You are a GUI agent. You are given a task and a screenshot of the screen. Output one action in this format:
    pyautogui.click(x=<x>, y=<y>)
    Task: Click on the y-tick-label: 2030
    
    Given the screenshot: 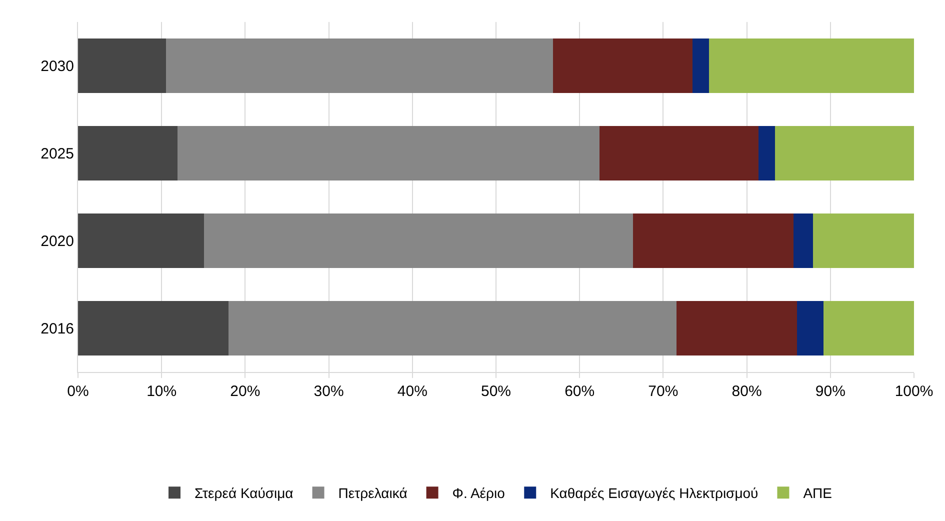 What is the action you would take?
    pyautogui.click(x=57, y=66)
    